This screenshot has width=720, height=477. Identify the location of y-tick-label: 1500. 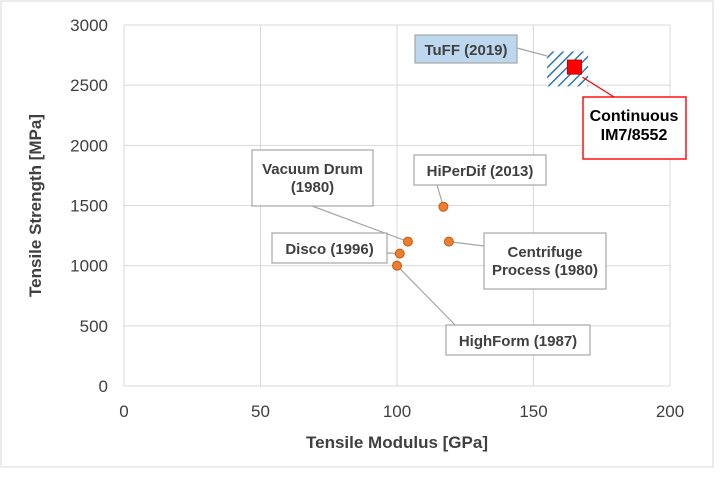
(89, 206).